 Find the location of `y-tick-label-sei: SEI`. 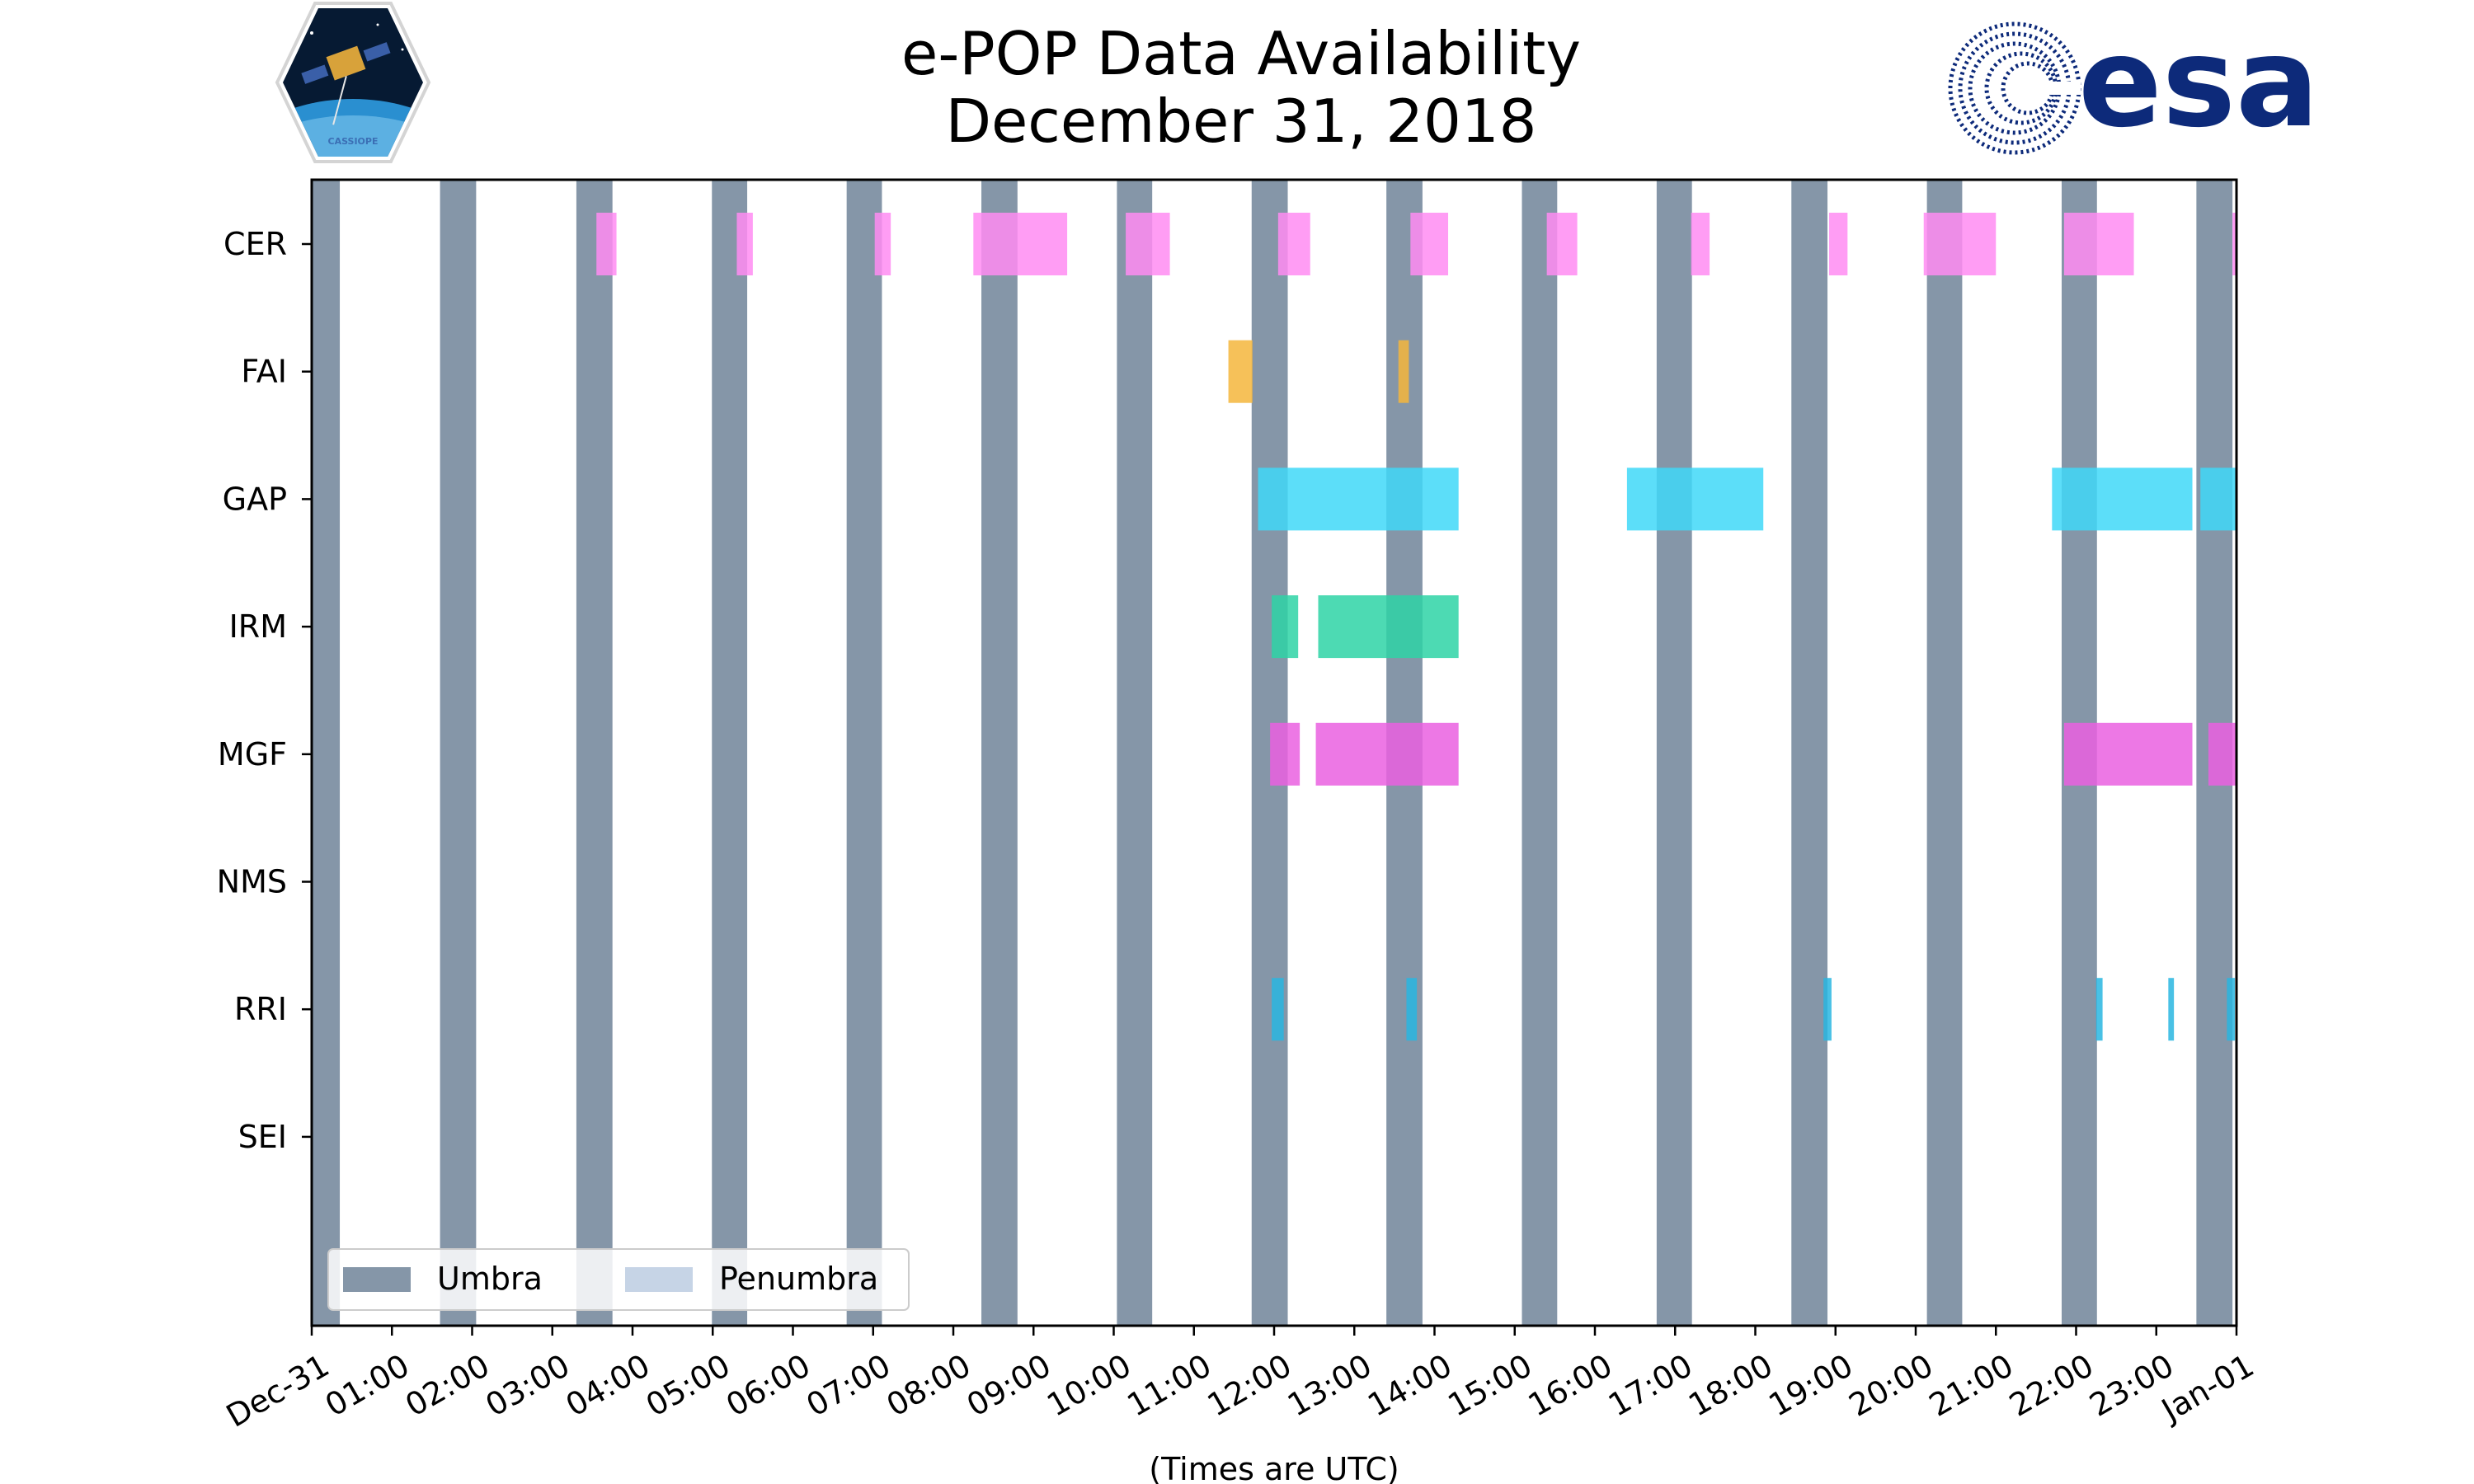

y-tick-label-sei: SEI is located at coordinates (262, 1137).